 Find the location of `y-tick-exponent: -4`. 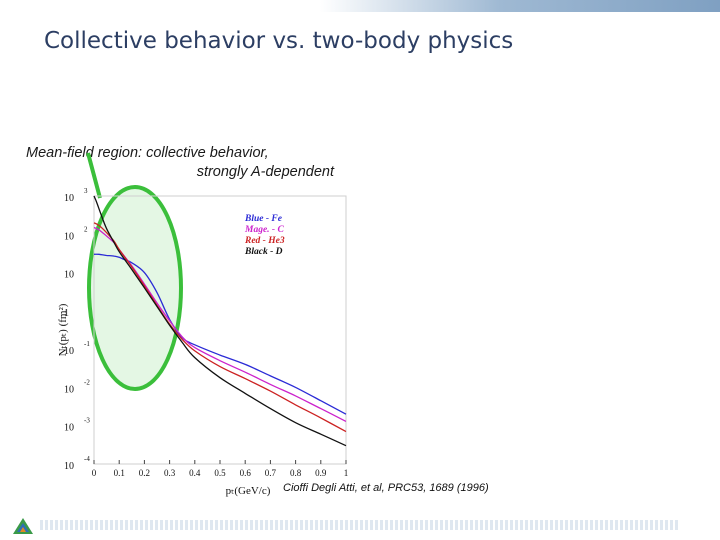

y-tick-exponent: -4 is located at coordinates (87, 459).